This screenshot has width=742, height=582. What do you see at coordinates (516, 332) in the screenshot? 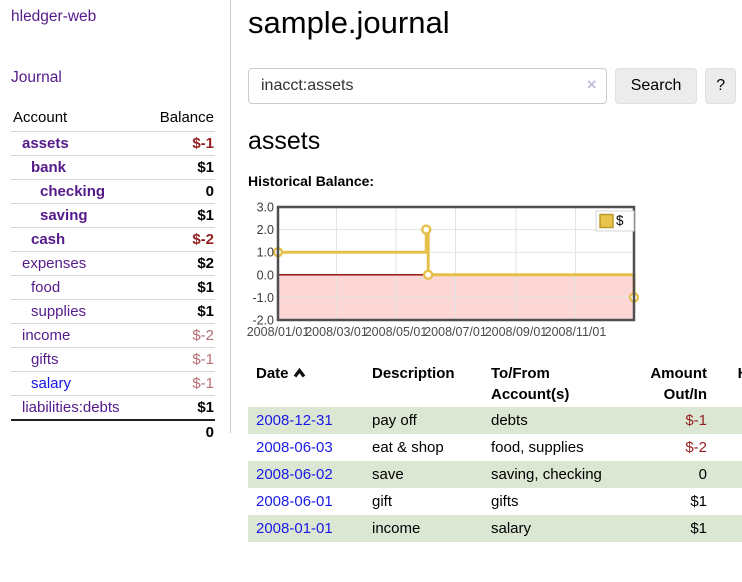
I see `svg-text: 2008/09/01` at bounding box center [516, 332].